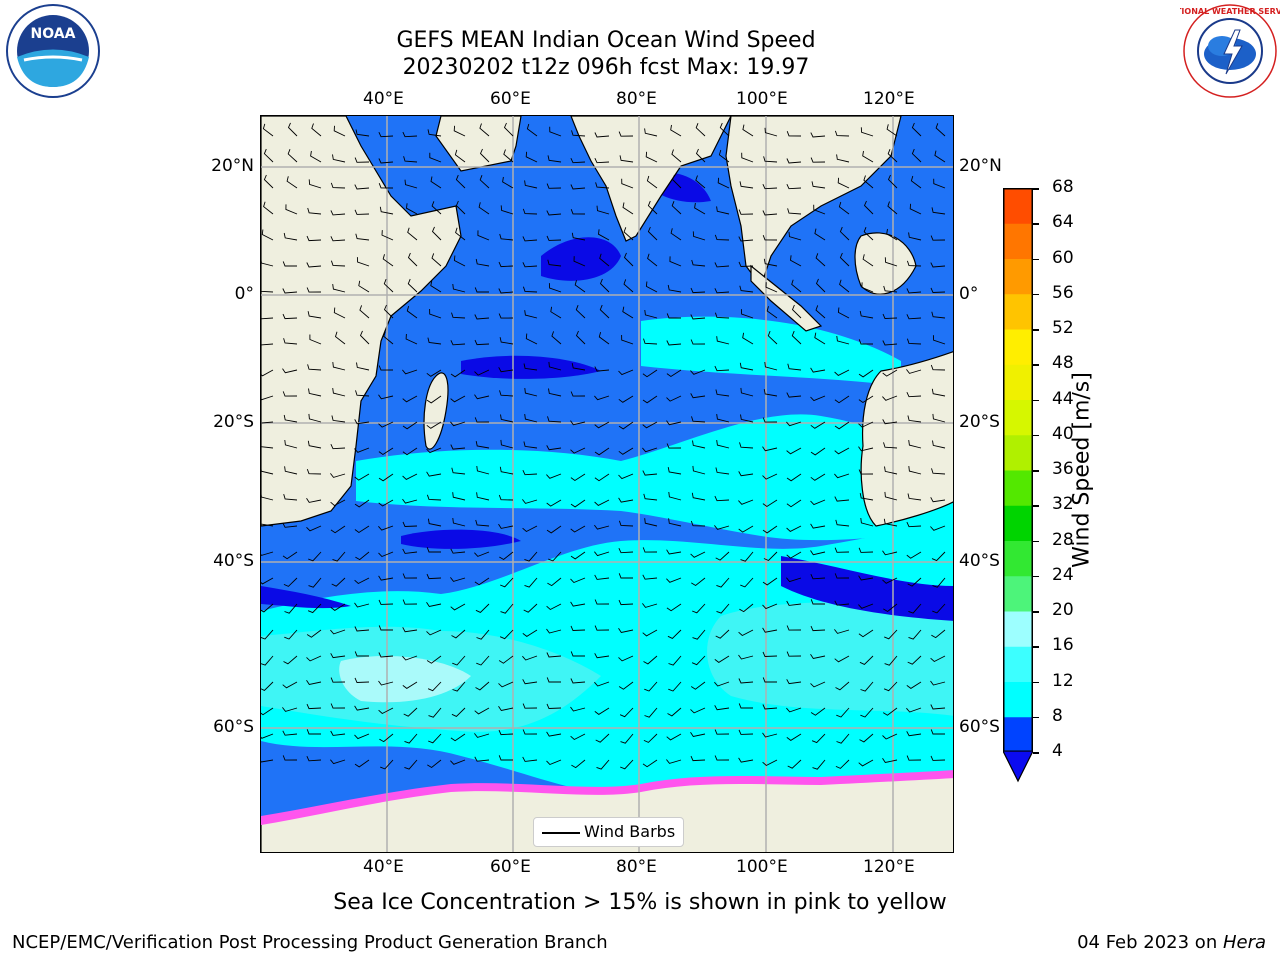  What do you see at coordinates (608, 832) in the screenshot?
I see `map-legend: Wind Barbs` at bounding box center [608, 832].